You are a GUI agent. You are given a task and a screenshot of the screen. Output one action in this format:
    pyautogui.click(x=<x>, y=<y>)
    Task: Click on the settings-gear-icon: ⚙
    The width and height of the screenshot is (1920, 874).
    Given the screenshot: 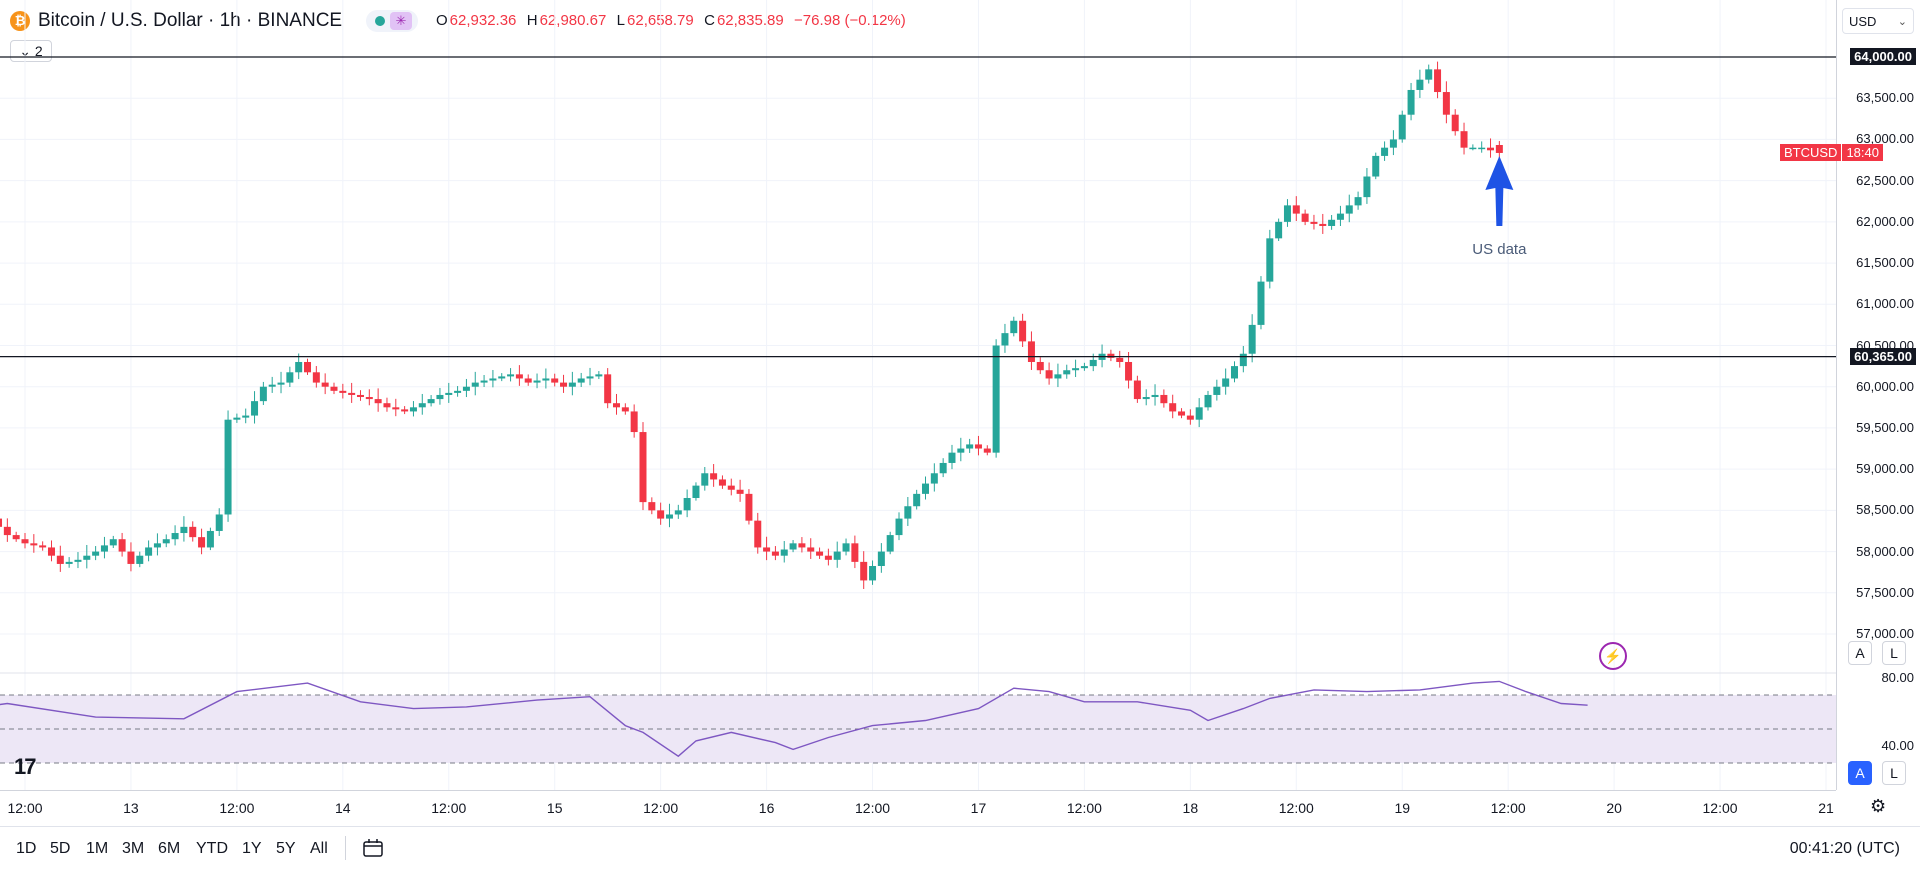 What is the action you would take?
    pyautogui.click(x=1878, y=806)
    